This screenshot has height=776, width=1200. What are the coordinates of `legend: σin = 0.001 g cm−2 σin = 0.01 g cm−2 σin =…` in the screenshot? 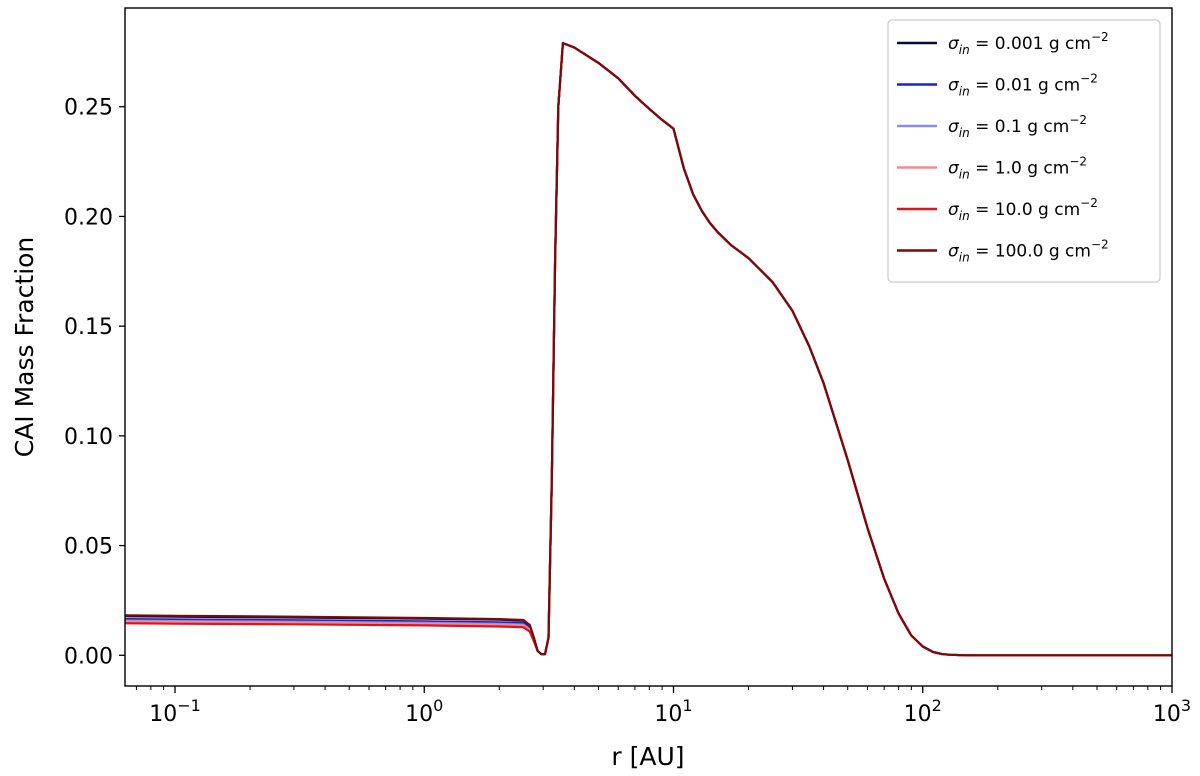 It's located at (1024, 151).